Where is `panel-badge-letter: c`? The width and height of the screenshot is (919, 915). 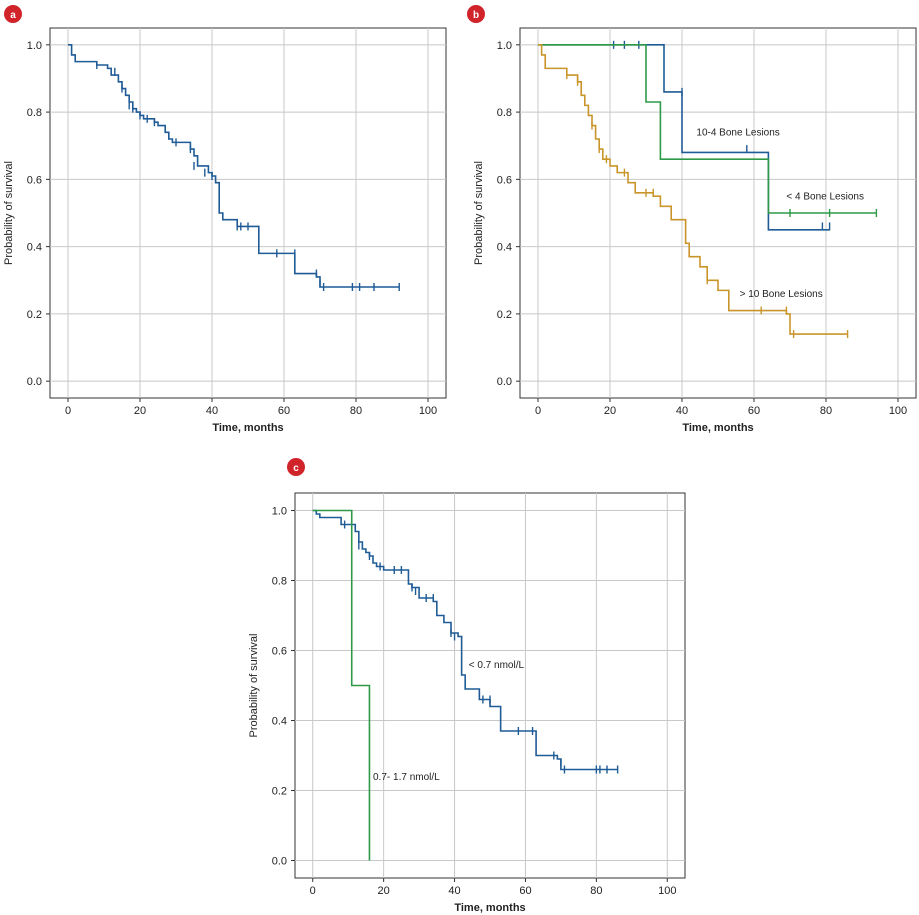 panel-badge-letter: c is located at coordinates (296, 468).